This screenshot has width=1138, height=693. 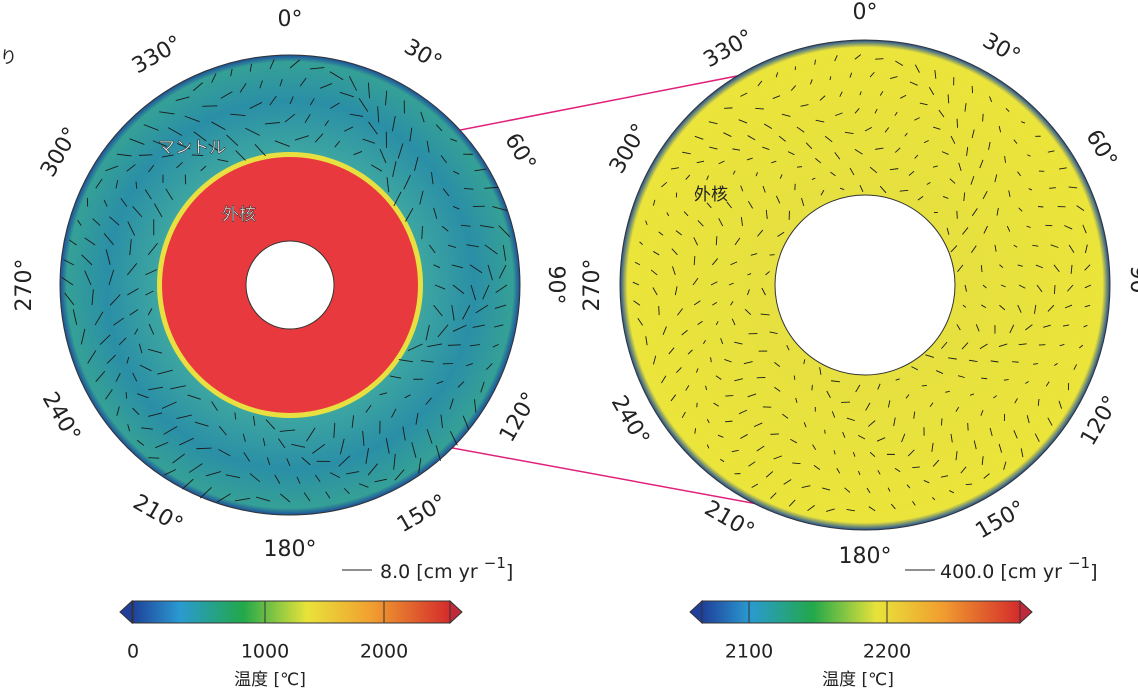 I want to click on angle-label: 0°, so click(x=290, y=19).